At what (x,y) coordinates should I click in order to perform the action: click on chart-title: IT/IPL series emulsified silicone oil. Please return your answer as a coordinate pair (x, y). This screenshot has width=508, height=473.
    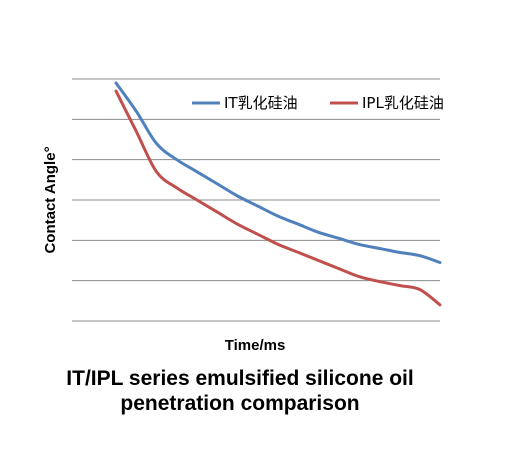
    Looking at the image, I should click on (239, 378).